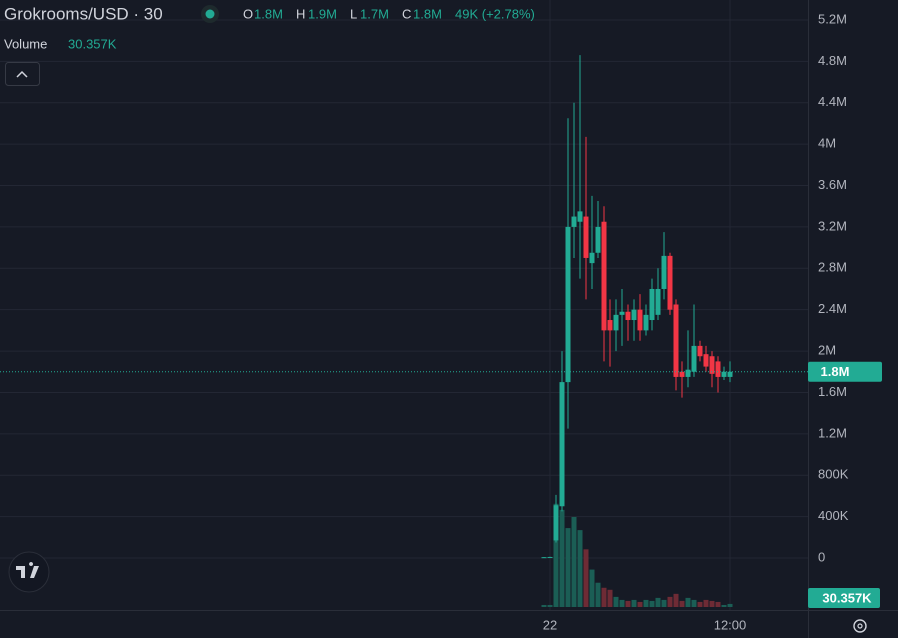 The image size is (898, 638). Describe the element at coordinates (827, 143) in the screenshot. I see `y-tick-label: 4M` at that location.